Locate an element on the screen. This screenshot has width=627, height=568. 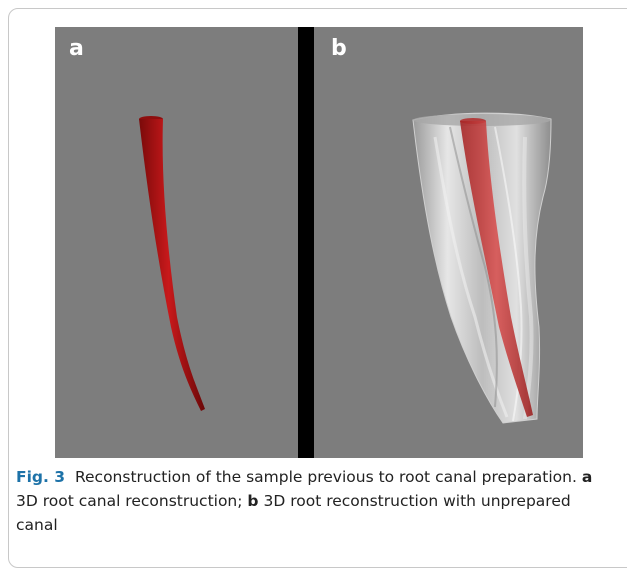
caption-a-text: 3D root canal reconstruction; is located at coordinates (129, 501).